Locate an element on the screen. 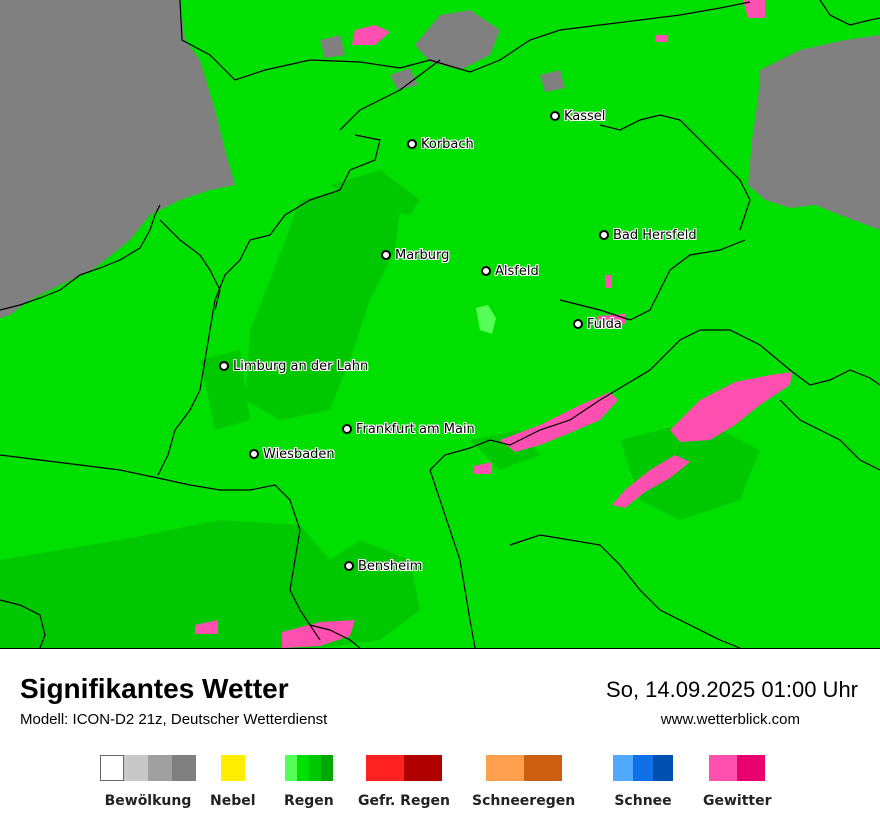 The height and width of the screenshot is (831, 880). legend-label: Bewölkung is located at coordinates (148, 801).